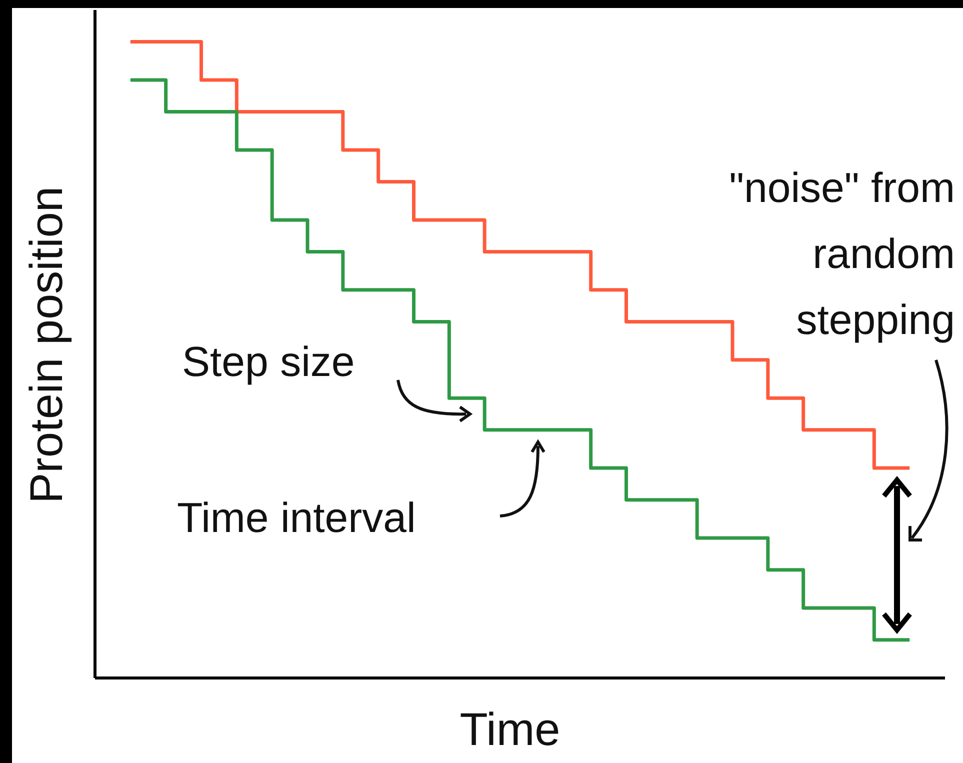  Describe the element at coordinates (46, 345) in the screenshot. I see `y-axis-title: Protein position` at that location.